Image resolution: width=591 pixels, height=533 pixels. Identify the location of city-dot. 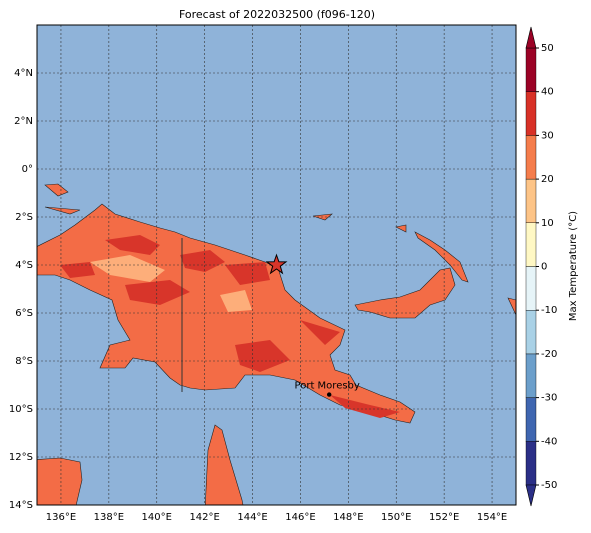
(329, 394).